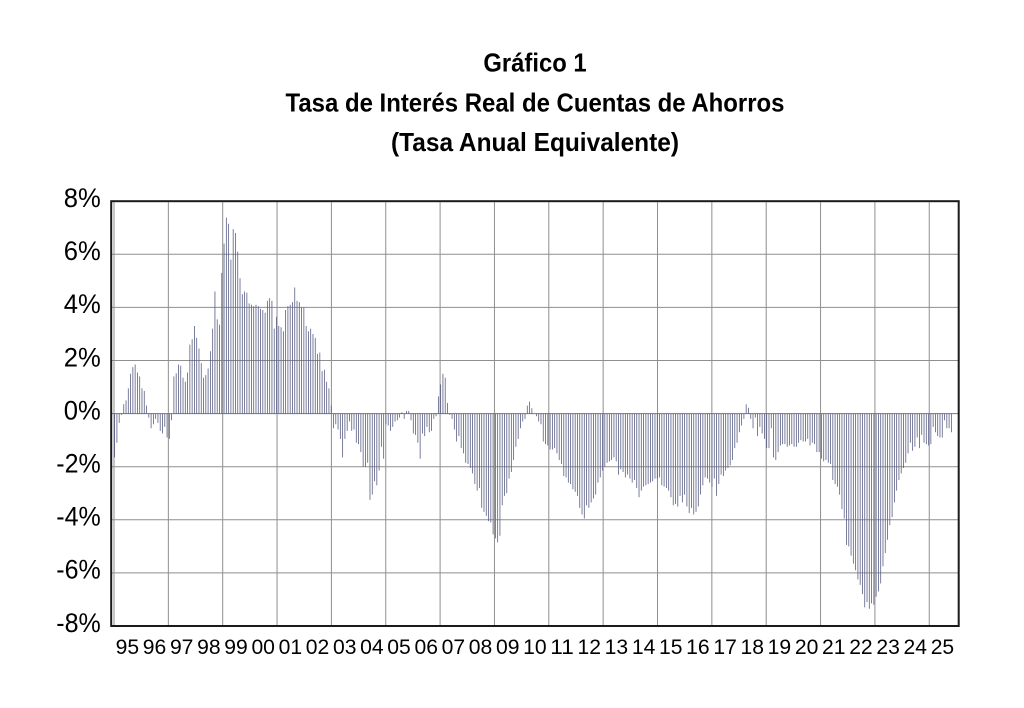 The height and width of the screenshot is (708, 1024). What do you see at coordinates (182, 647) in the screenshot?
I see `svg-text: 97` at bounding box center [182, 647].